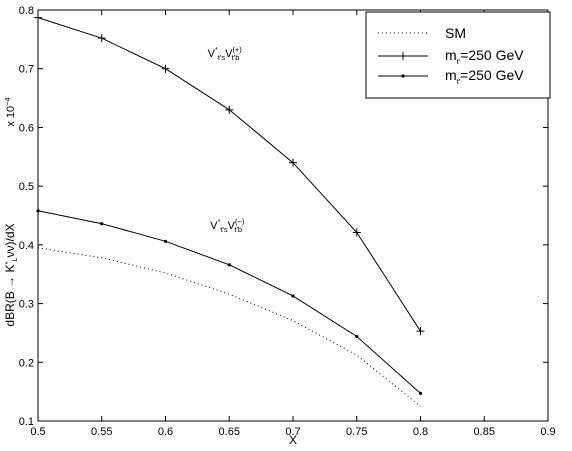  I want to click on y-tick-label: 0.3, so click(26, 305).